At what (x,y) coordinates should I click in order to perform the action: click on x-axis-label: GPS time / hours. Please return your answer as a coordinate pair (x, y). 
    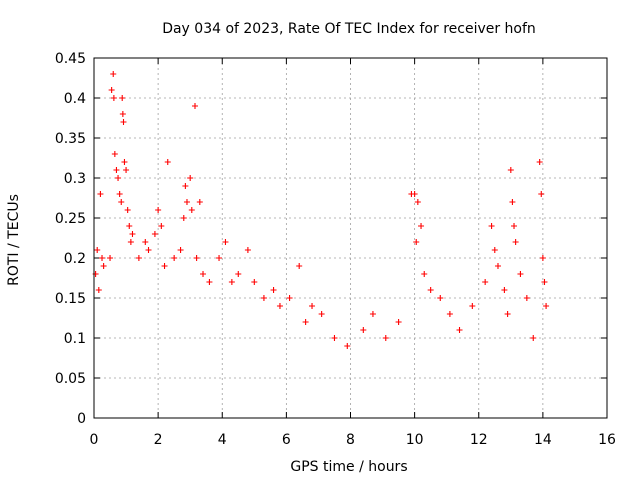
    Looking at the image, I should click on (348, 467).